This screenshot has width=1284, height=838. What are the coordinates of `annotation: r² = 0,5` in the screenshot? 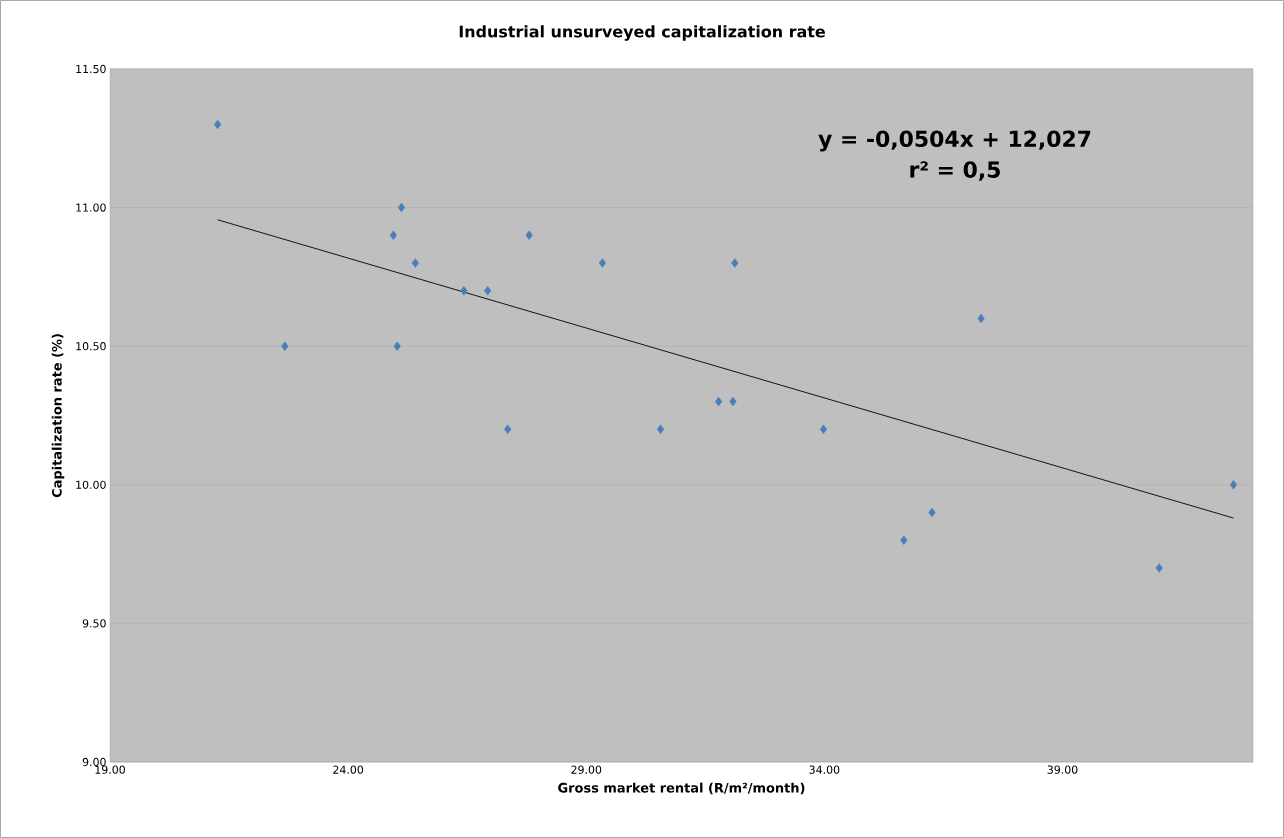 It's located at (955, 171).